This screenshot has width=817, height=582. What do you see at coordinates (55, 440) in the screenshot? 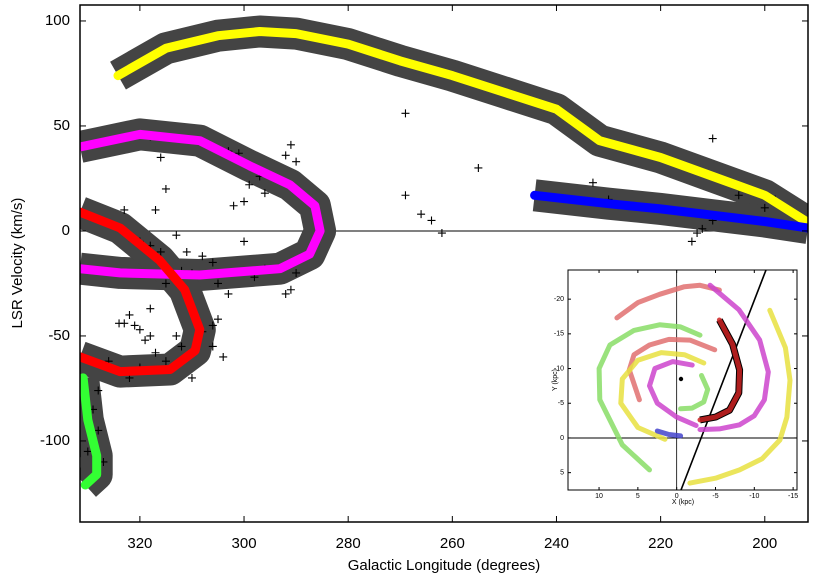
I see `y-tick-label: -100` at bounding box center [55, 440].